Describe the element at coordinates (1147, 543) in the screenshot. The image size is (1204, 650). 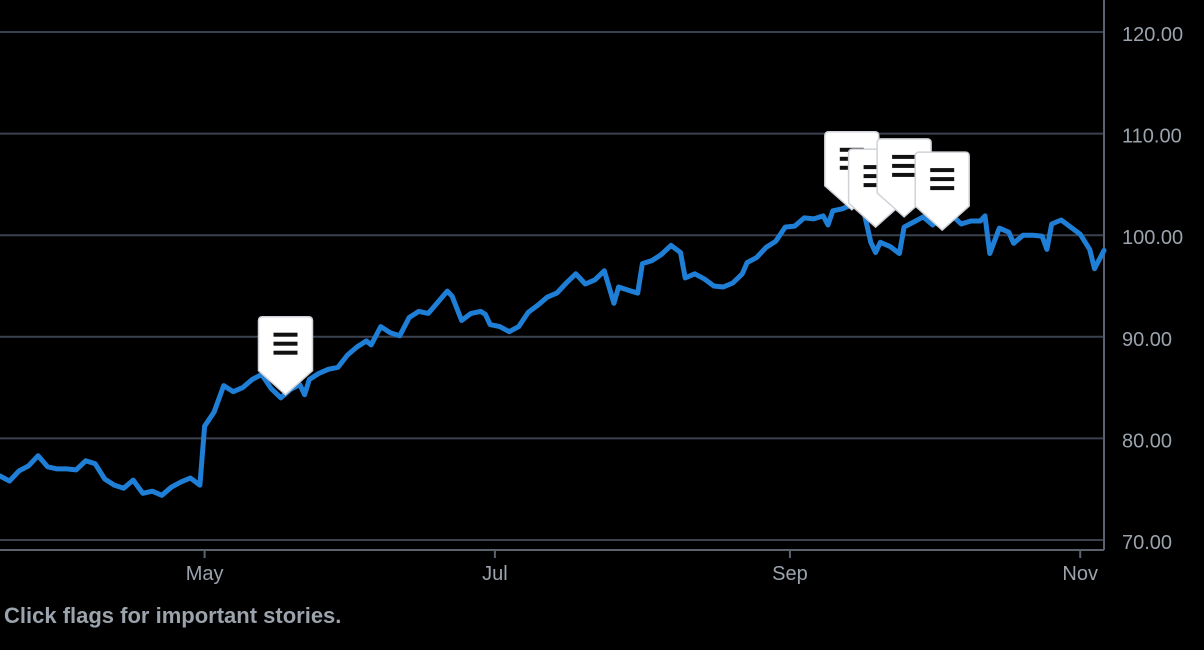
I see `y-tick-label: 70.00` at that location.